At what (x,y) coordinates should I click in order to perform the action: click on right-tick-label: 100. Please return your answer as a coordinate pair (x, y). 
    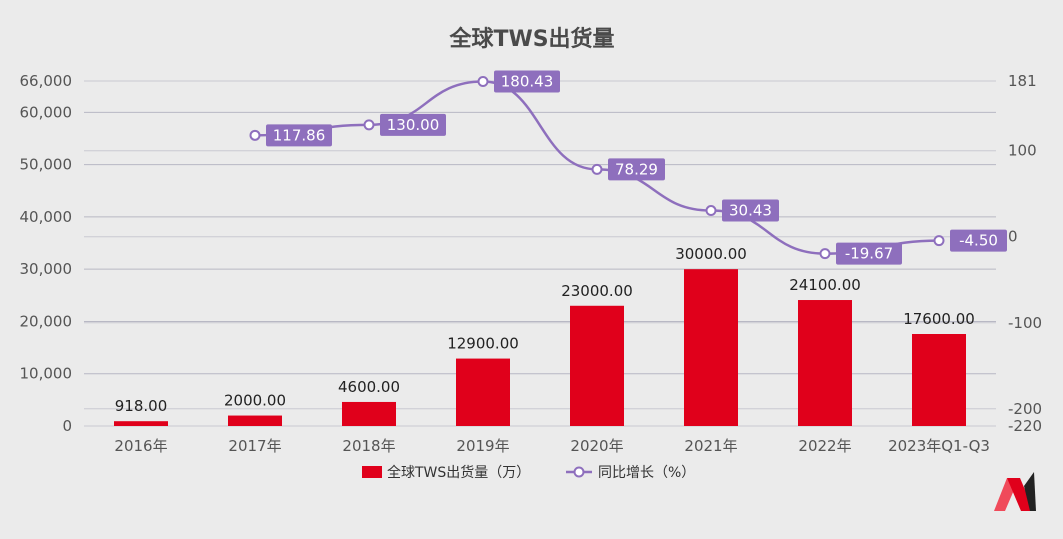
    Looking at the image, I should click on (1022, 151).